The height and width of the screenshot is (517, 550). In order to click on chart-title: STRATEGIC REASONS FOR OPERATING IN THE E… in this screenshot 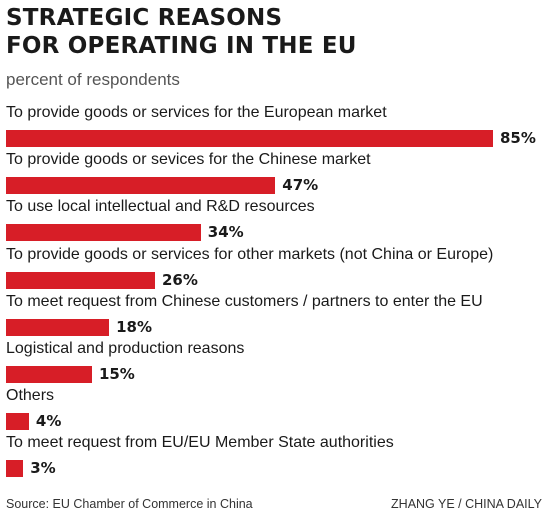, I will do `click(181, 32)`.